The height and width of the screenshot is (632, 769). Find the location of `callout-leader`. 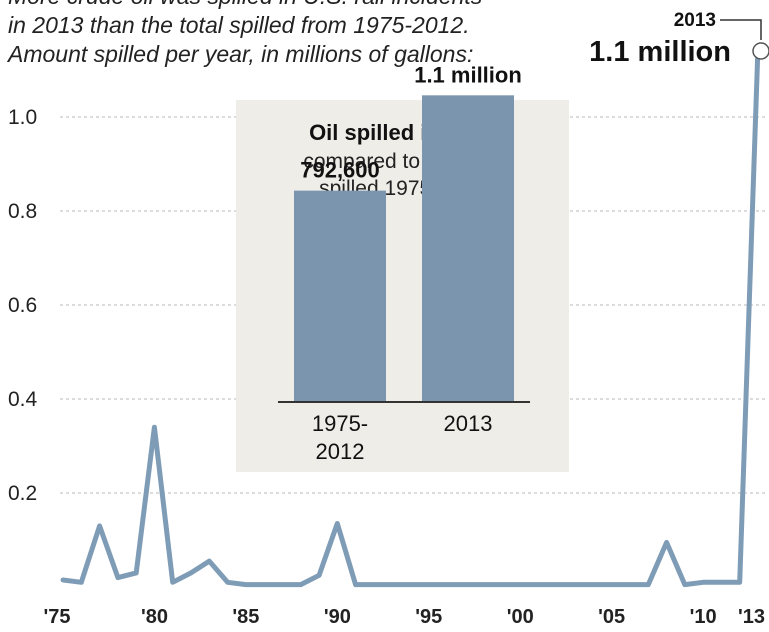

callout-leader is located at coordinates (741, 29).